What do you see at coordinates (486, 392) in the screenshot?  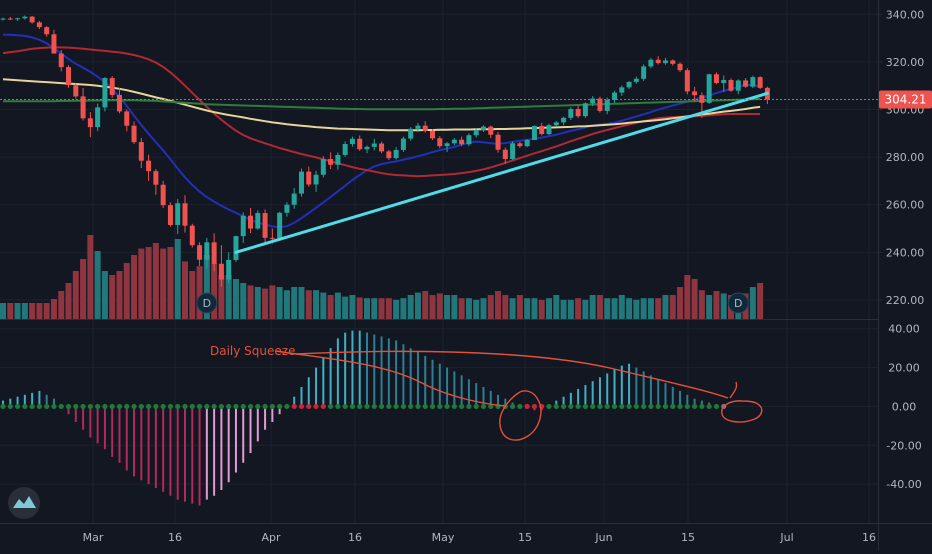 I see `annotations-layer: Daily Squeeze` at bounding box center [486, 392].